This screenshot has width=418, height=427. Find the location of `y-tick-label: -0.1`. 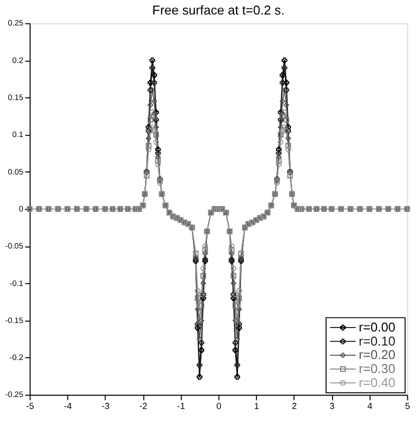

y-tick-label: -0.1 is located at coordinates (17, 283).